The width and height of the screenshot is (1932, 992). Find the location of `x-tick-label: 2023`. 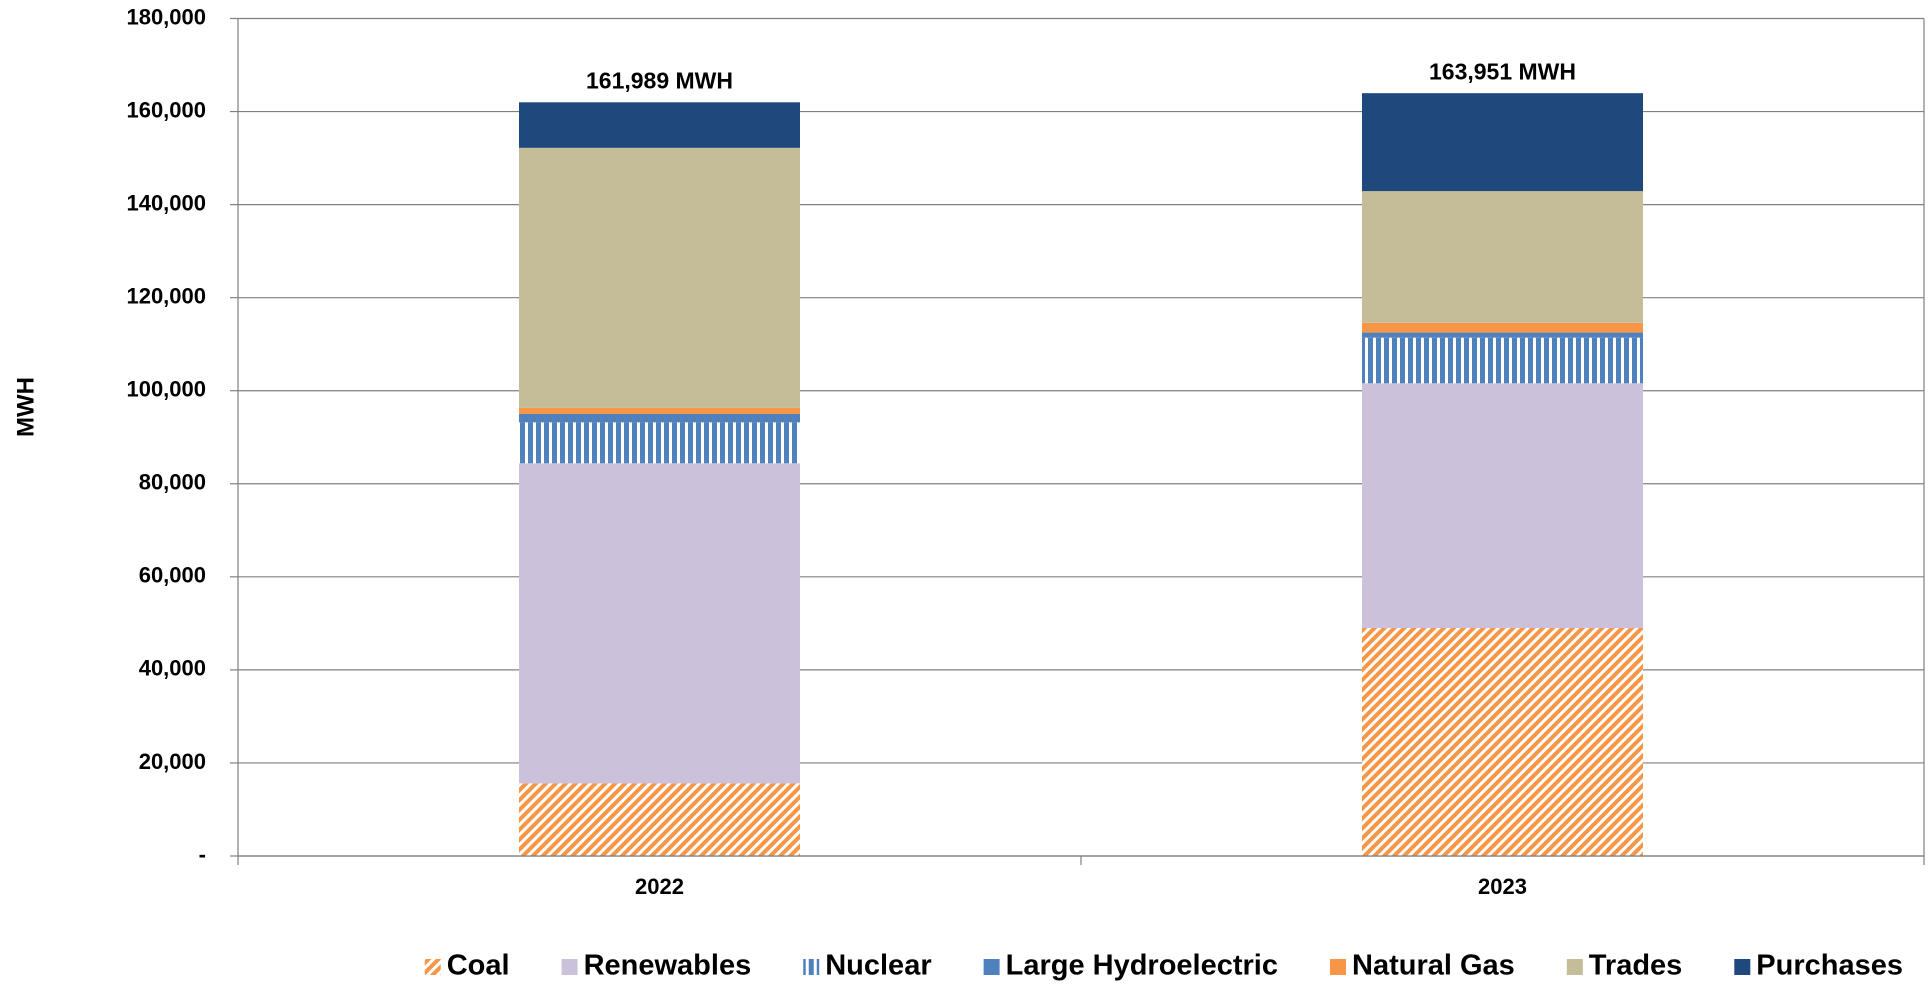

x-tick-label: 2023 is located at coordinates (1502, 886).